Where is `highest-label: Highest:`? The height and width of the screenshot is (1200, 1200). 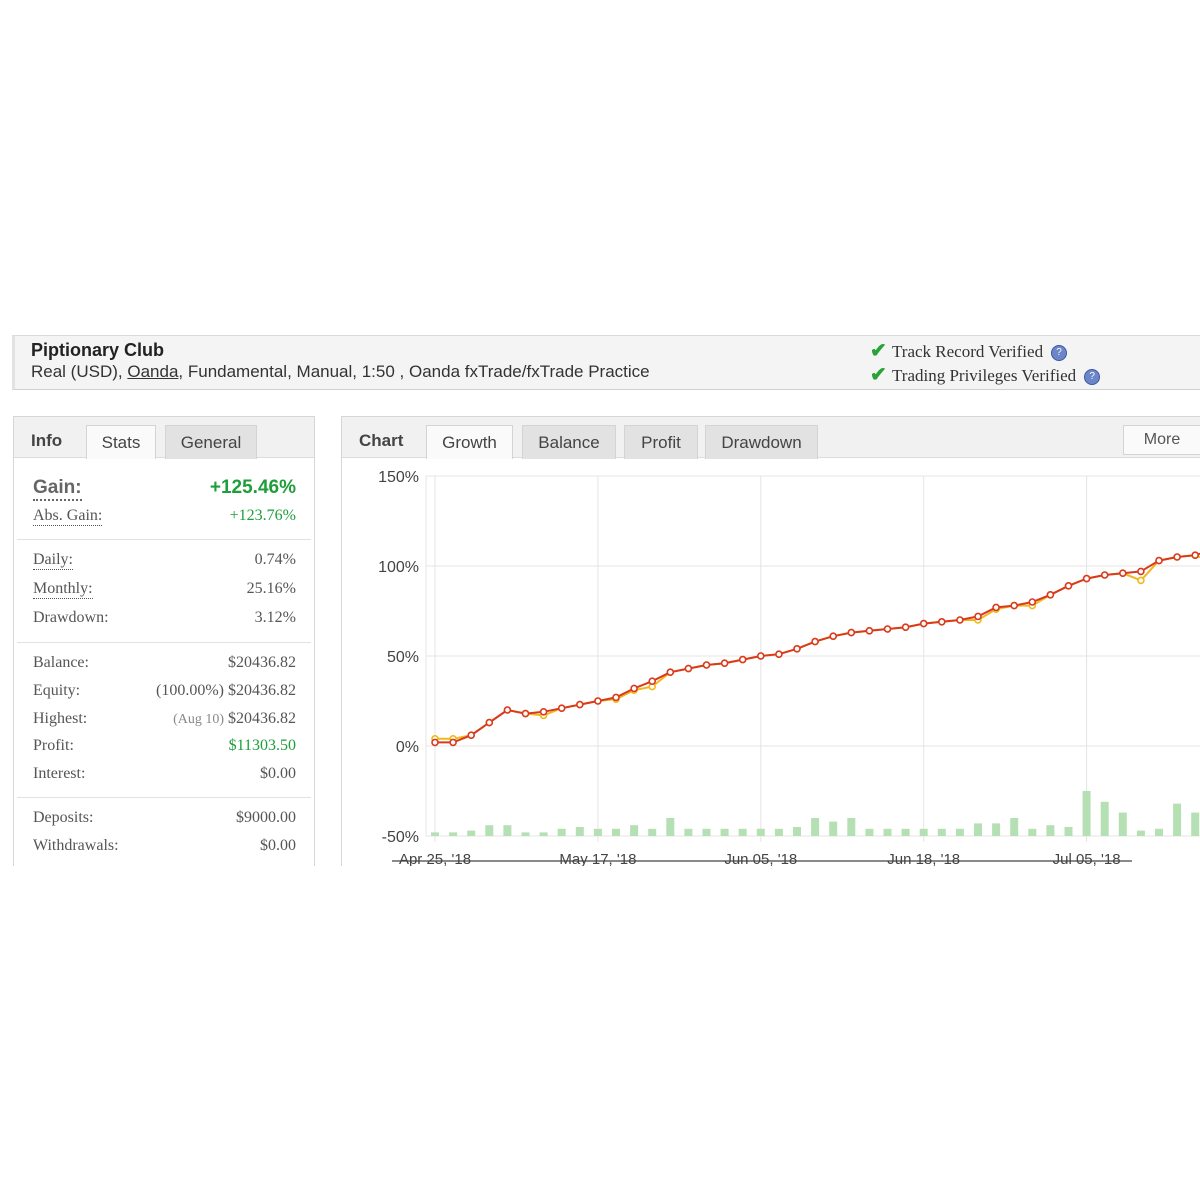
highest-label: Highest: is located at coordinates (60, 718).